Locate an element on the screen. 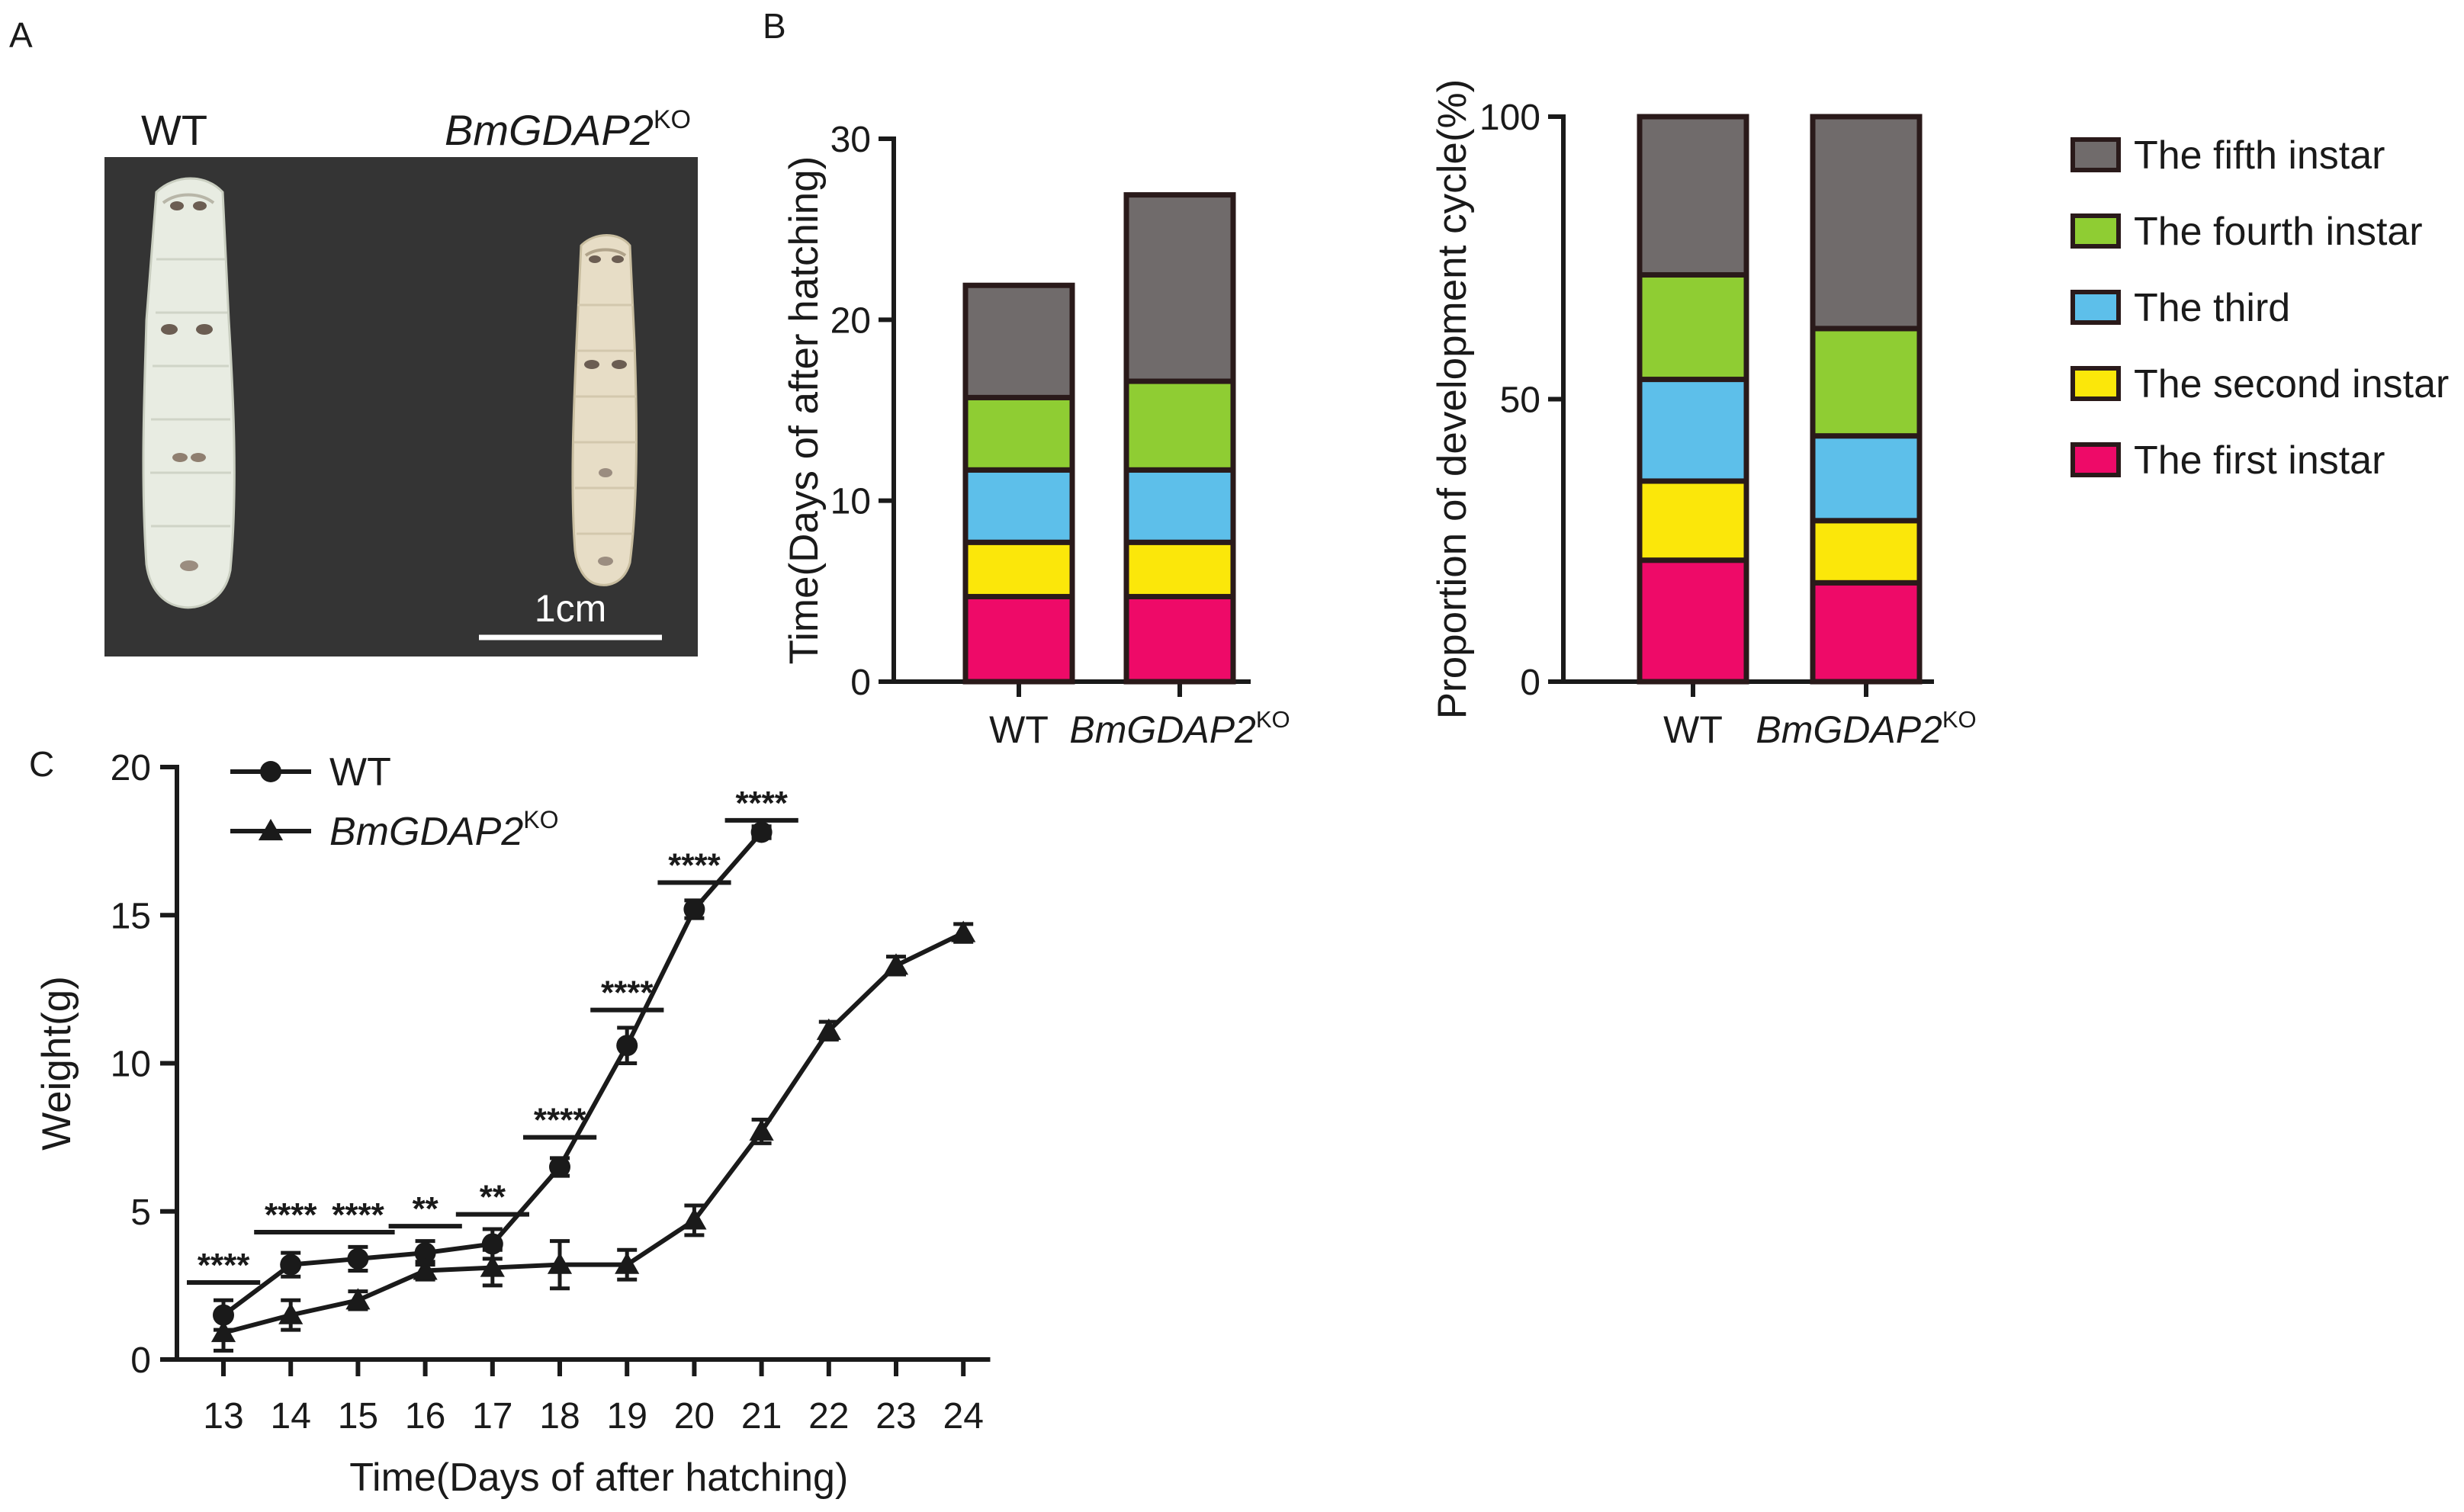  legend-label: WT is located at coordinates (360, 772).